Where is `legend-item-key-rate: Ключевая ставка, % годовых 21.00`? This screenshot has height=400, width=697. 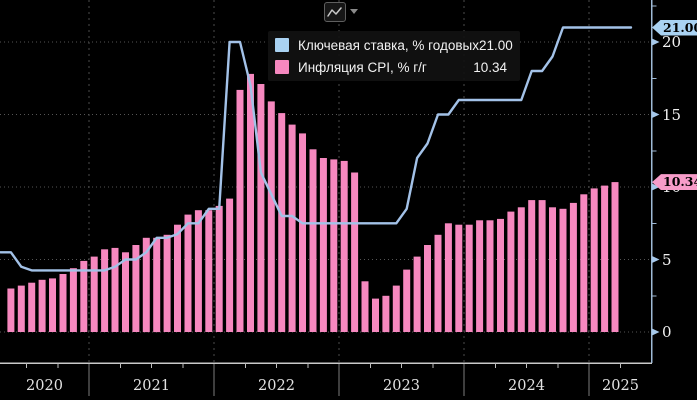 legend-item-key-rate: Ключевая ставка, % годовых 21.00 is located at coordinates (394, 45).